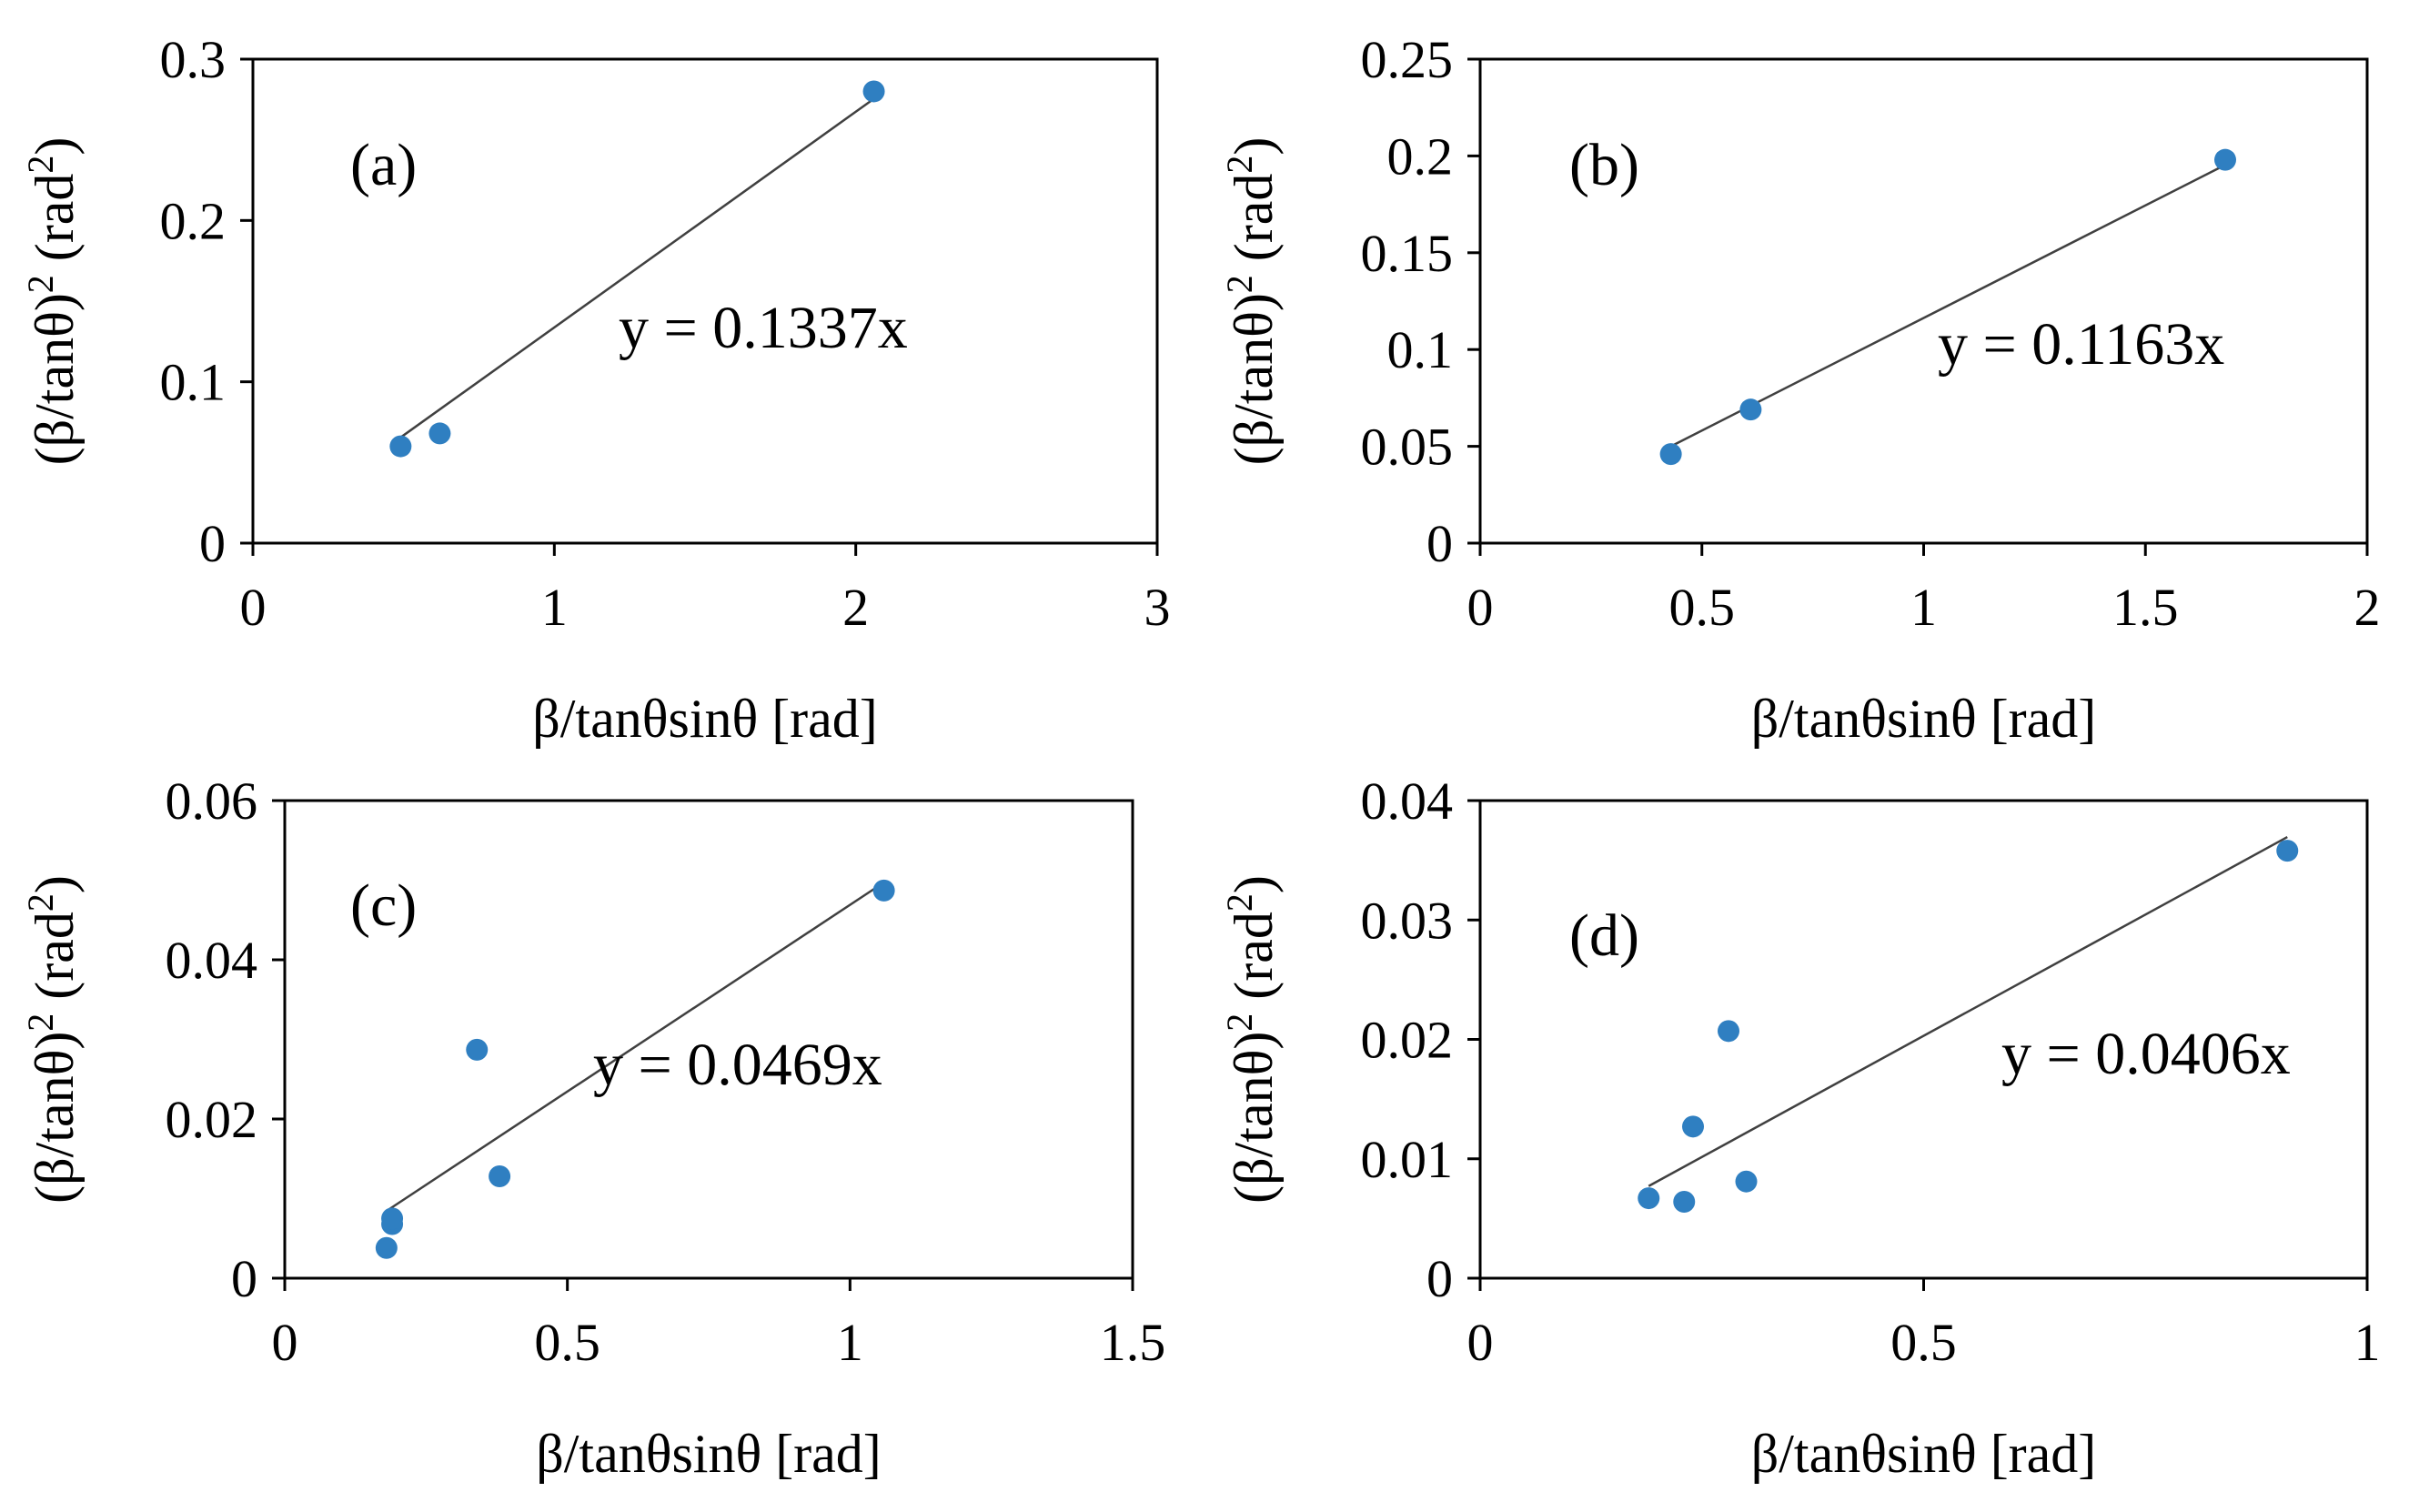  I want to click on trendline-equation: y = 0.1337x, so click(763, 328).